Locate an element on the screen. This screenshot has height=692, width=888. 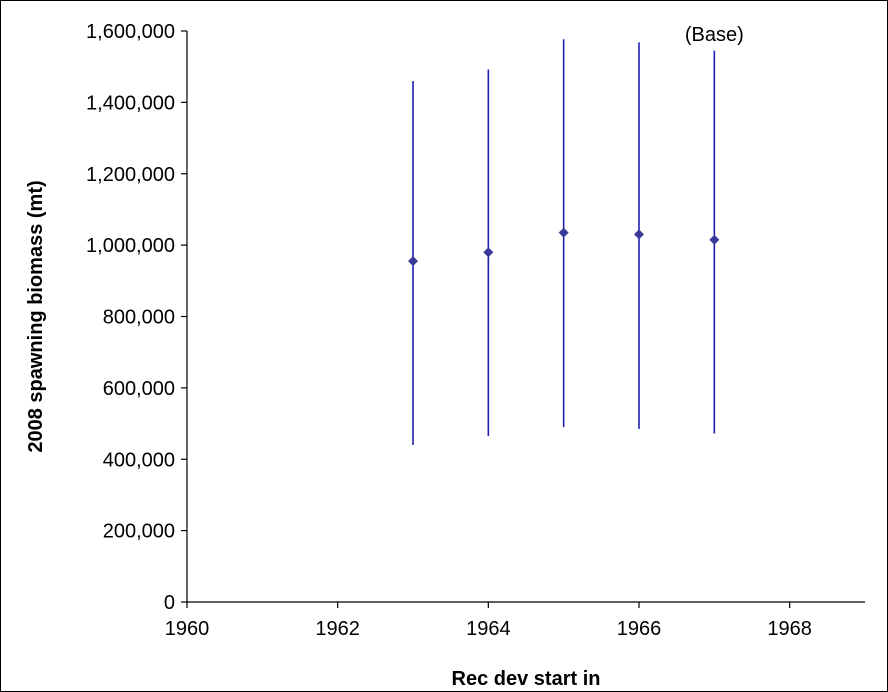
annotations: (Base) is located at coordinates (714, 35).